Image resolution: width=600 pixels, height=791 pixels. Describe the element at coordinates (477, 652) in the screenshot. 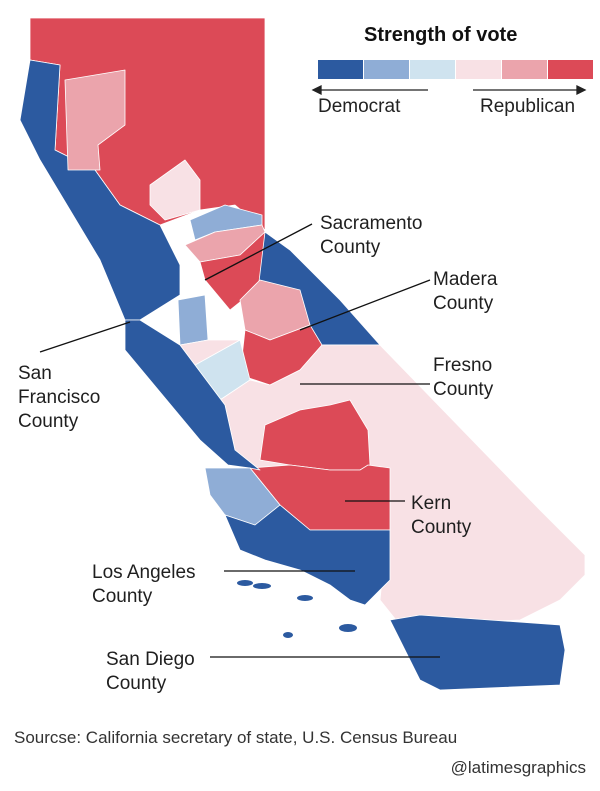

I see `county-san-diego` at that location.